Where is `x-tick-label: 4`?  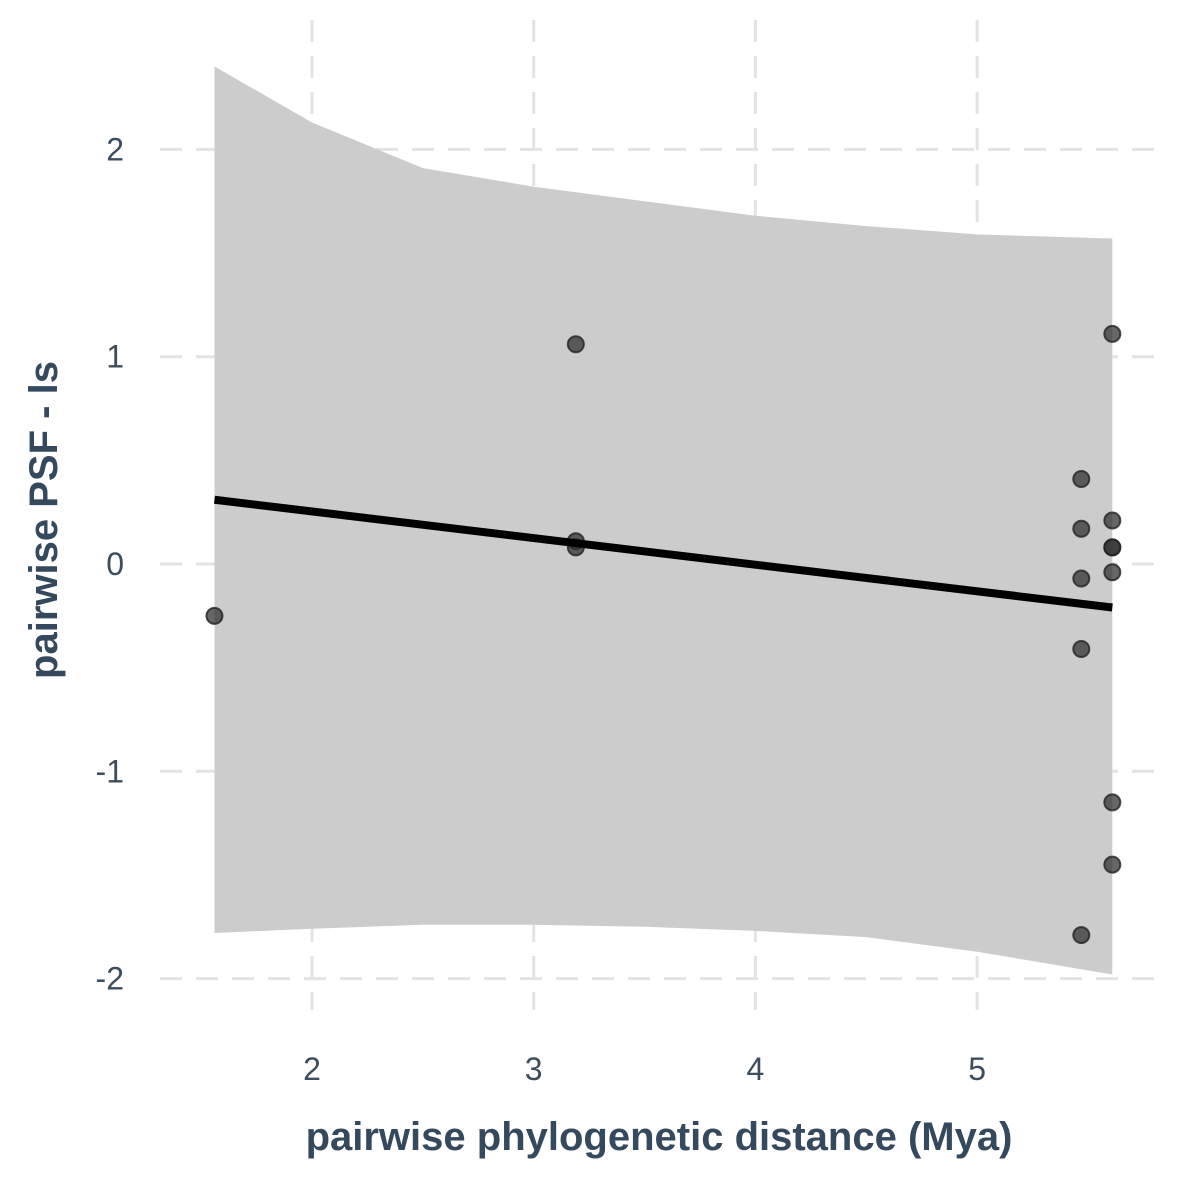 x-tick-label: 4 is located at coordinates (756, 1069).